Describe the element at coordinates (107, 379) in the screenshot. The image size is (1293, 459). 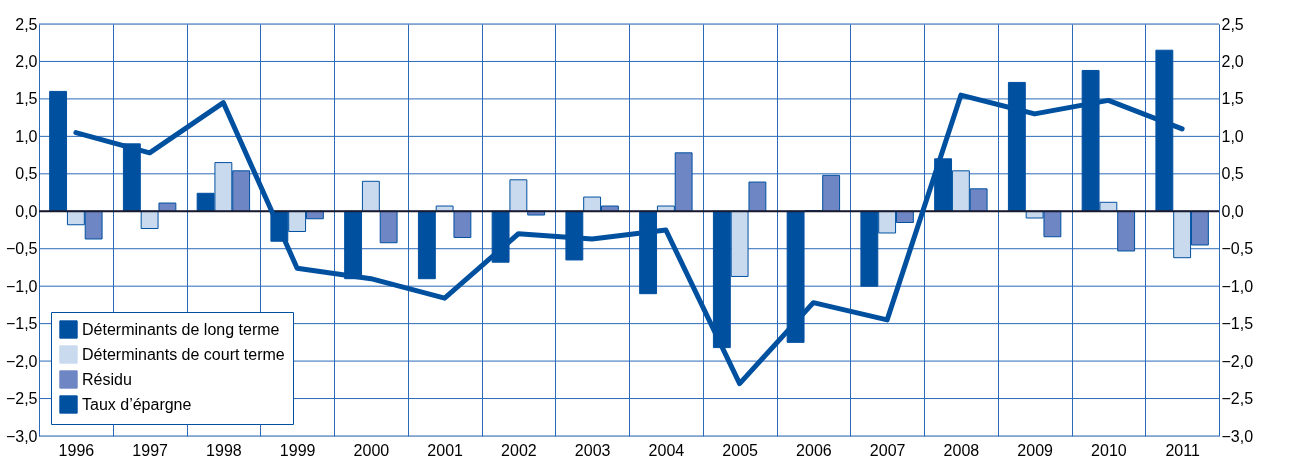
I see `legend-label: Résidu` at that location.